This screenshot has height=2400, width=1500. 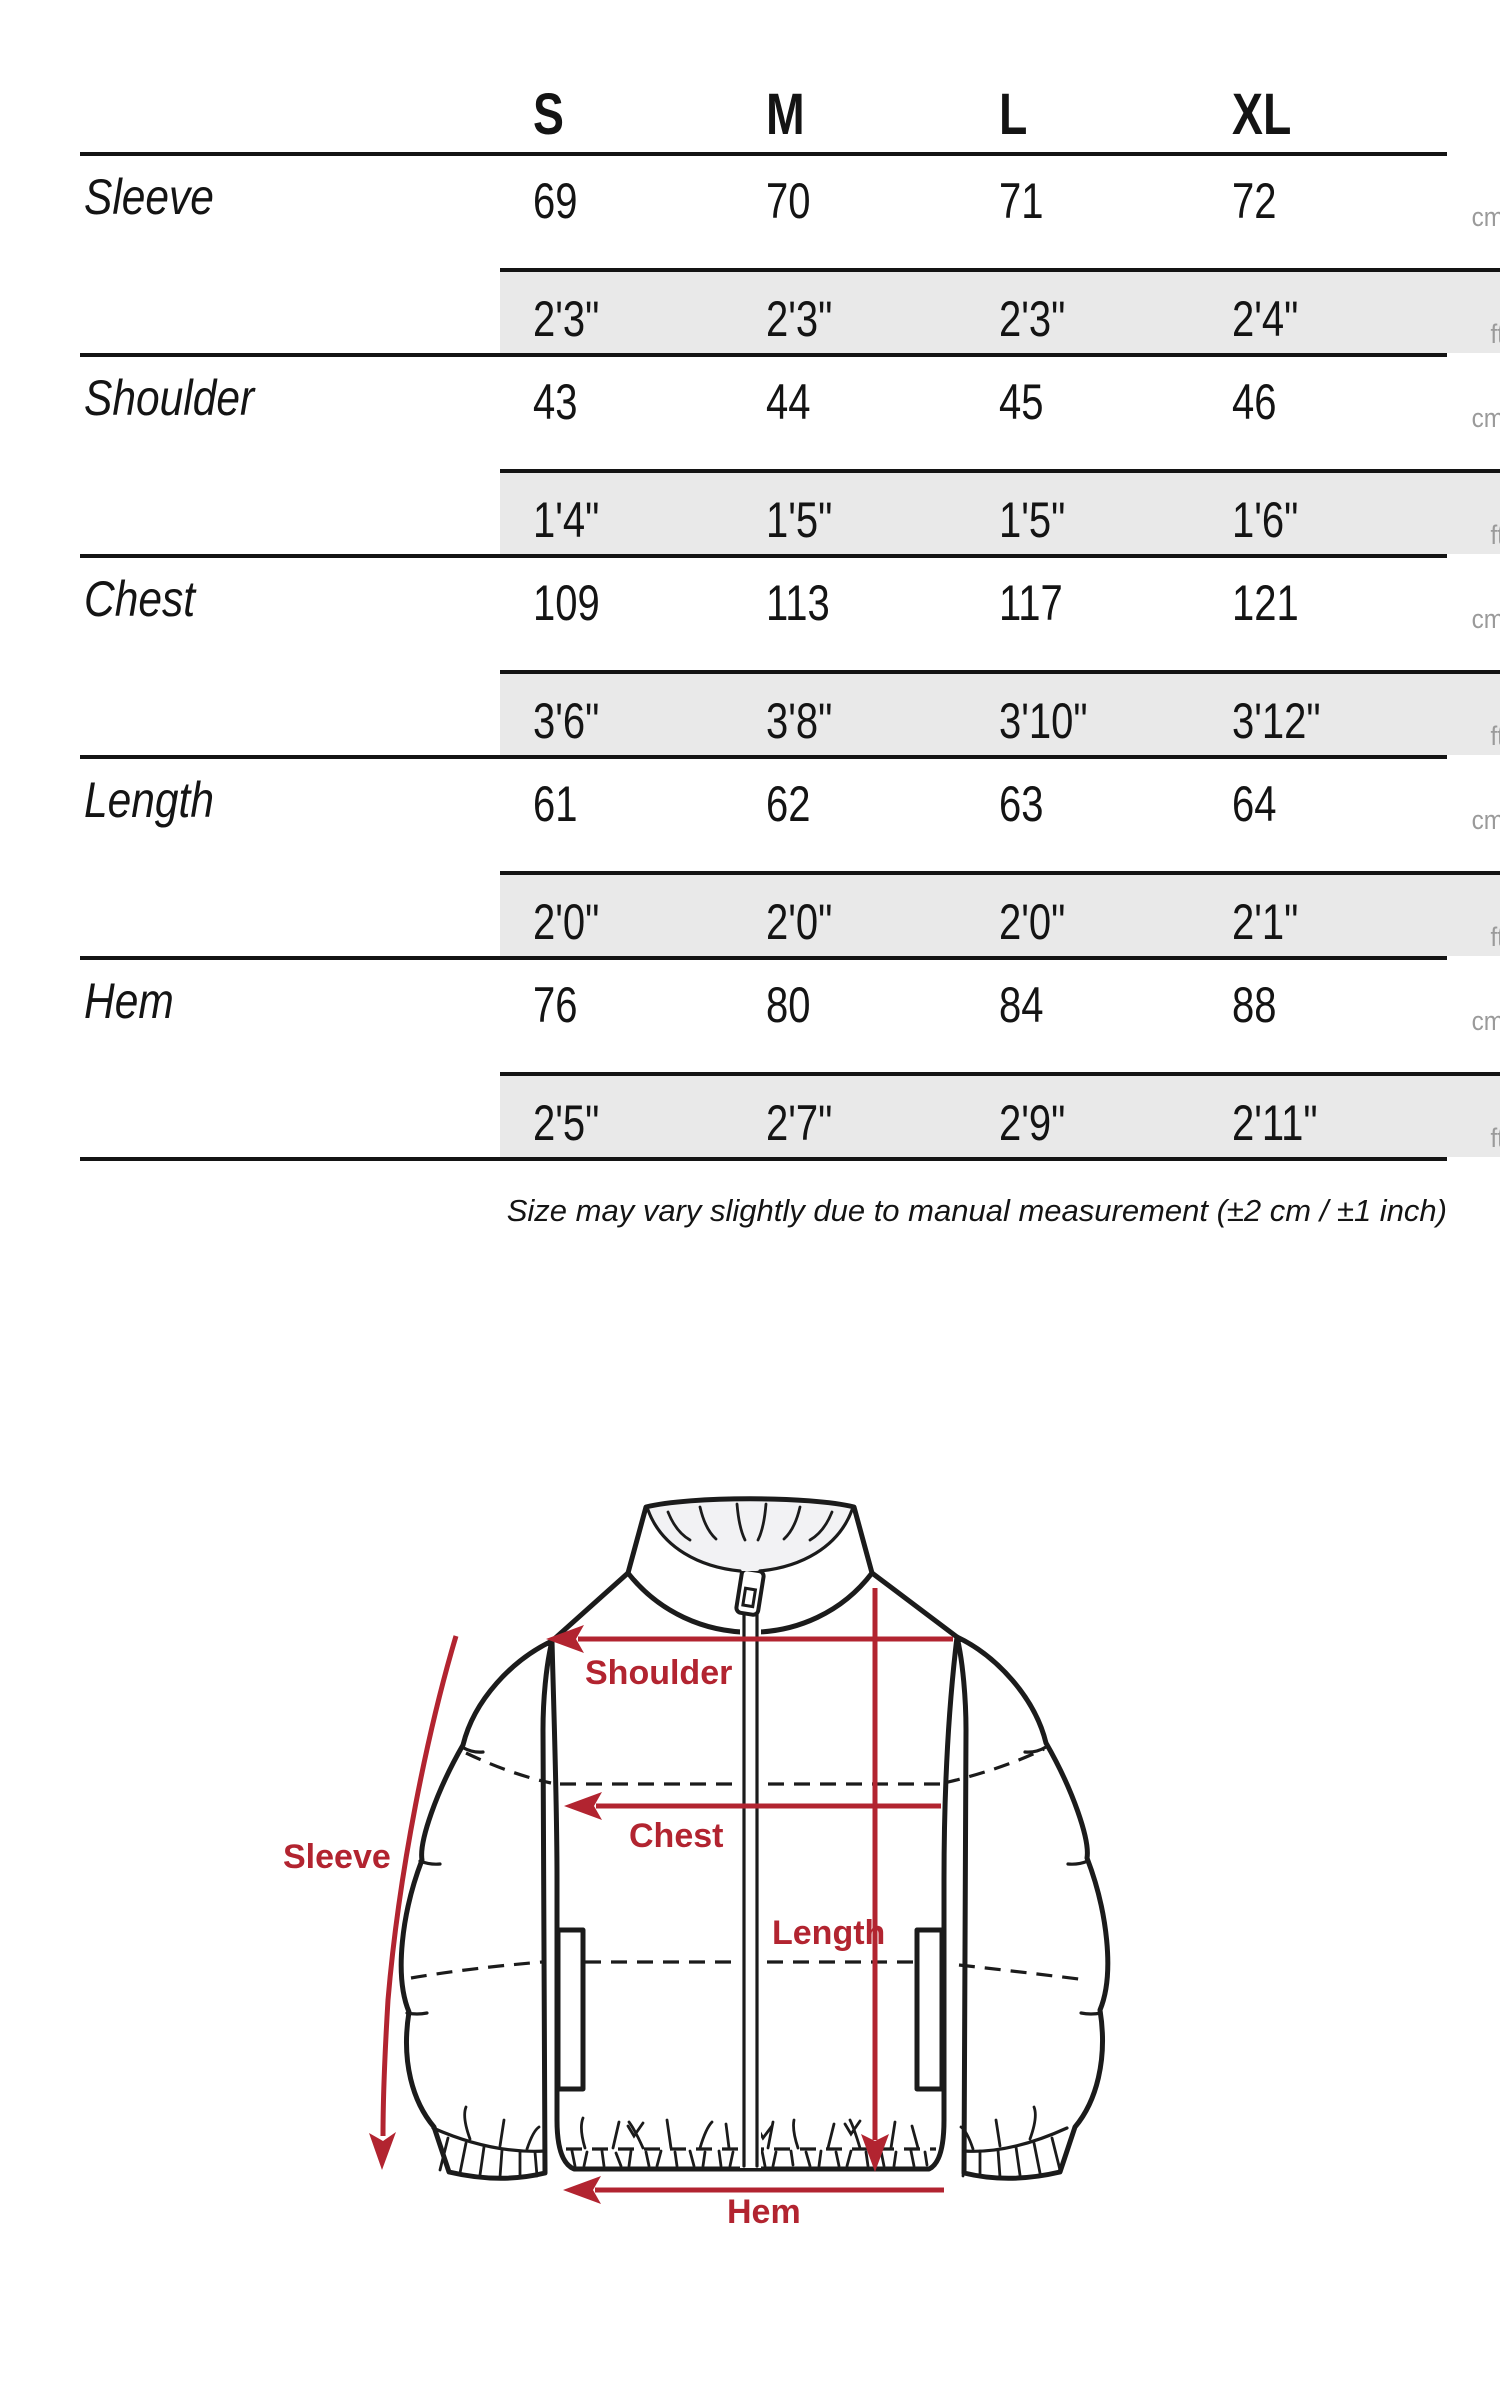 What do you see at coordinates (749, 1658) in the screenshot?
I see `shoulder-annotation: Shoulder` at bounding box center [749, 1658].